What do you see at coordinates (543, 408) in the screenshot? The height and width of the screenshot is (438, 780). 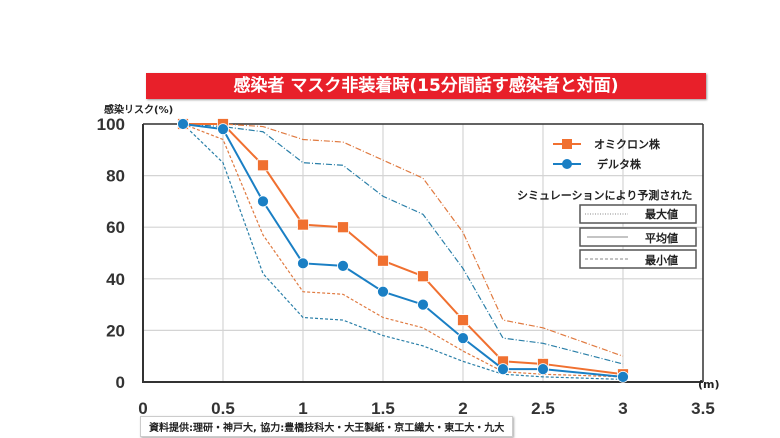 I see `x-tick-label: 2.5` at bounding box center [543, 408].